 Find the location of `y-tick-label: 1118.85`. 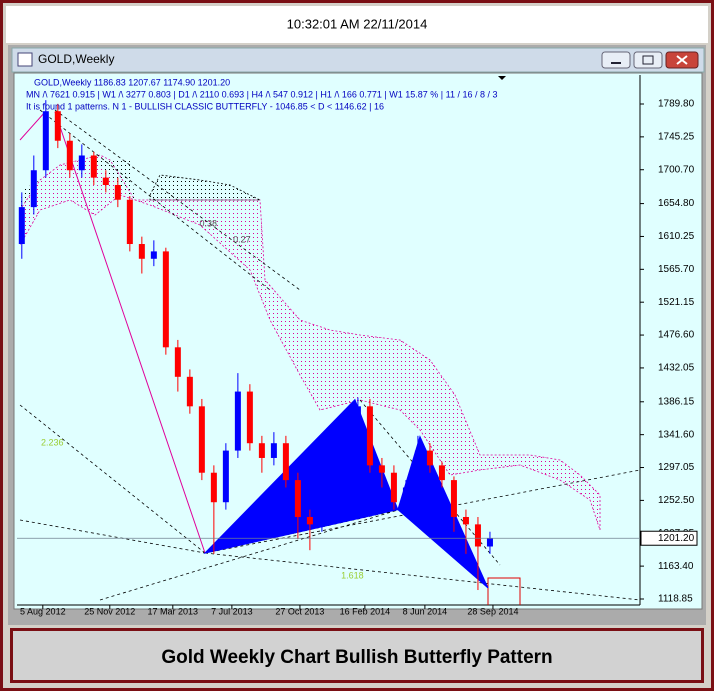

y-tick-label: 1118.85 is located at coordinates (675, 599).